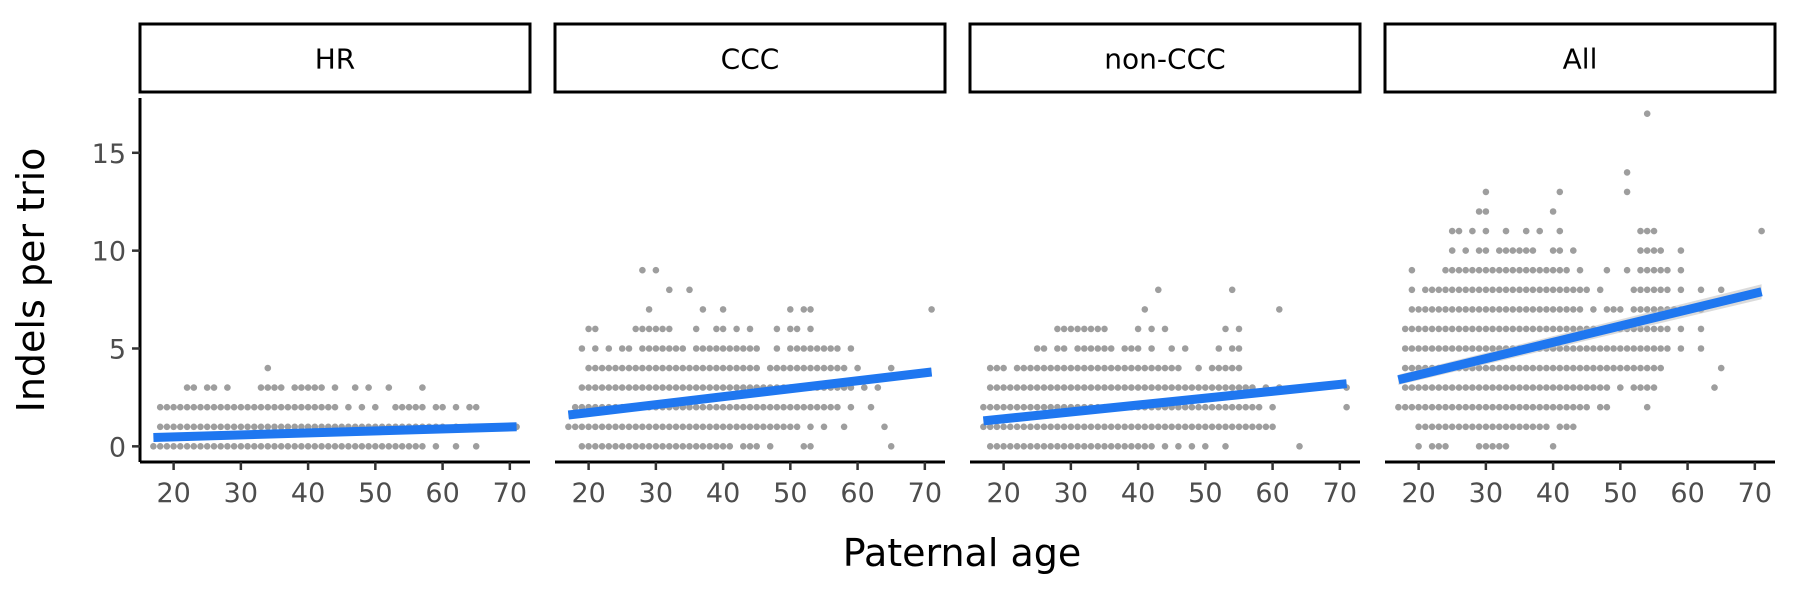  I want to click on facet-title: non-CCC, so click(1164, 59).